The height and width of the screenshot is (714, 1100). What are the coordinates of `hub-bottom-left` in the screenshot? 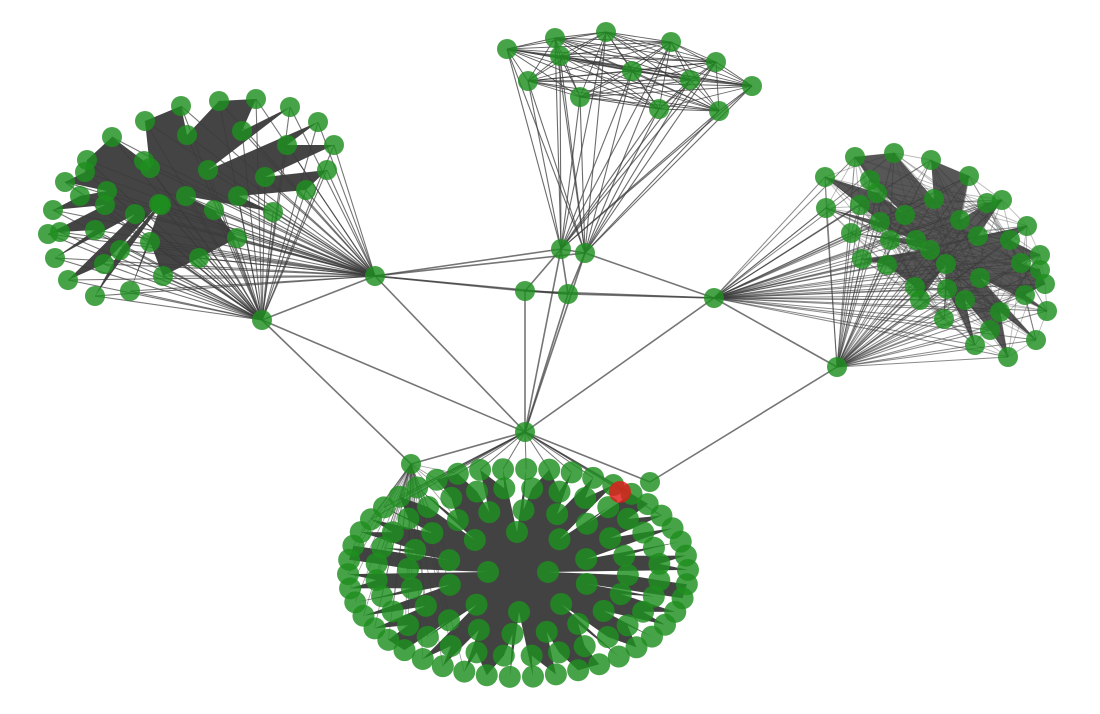 It's located at (411, 464).